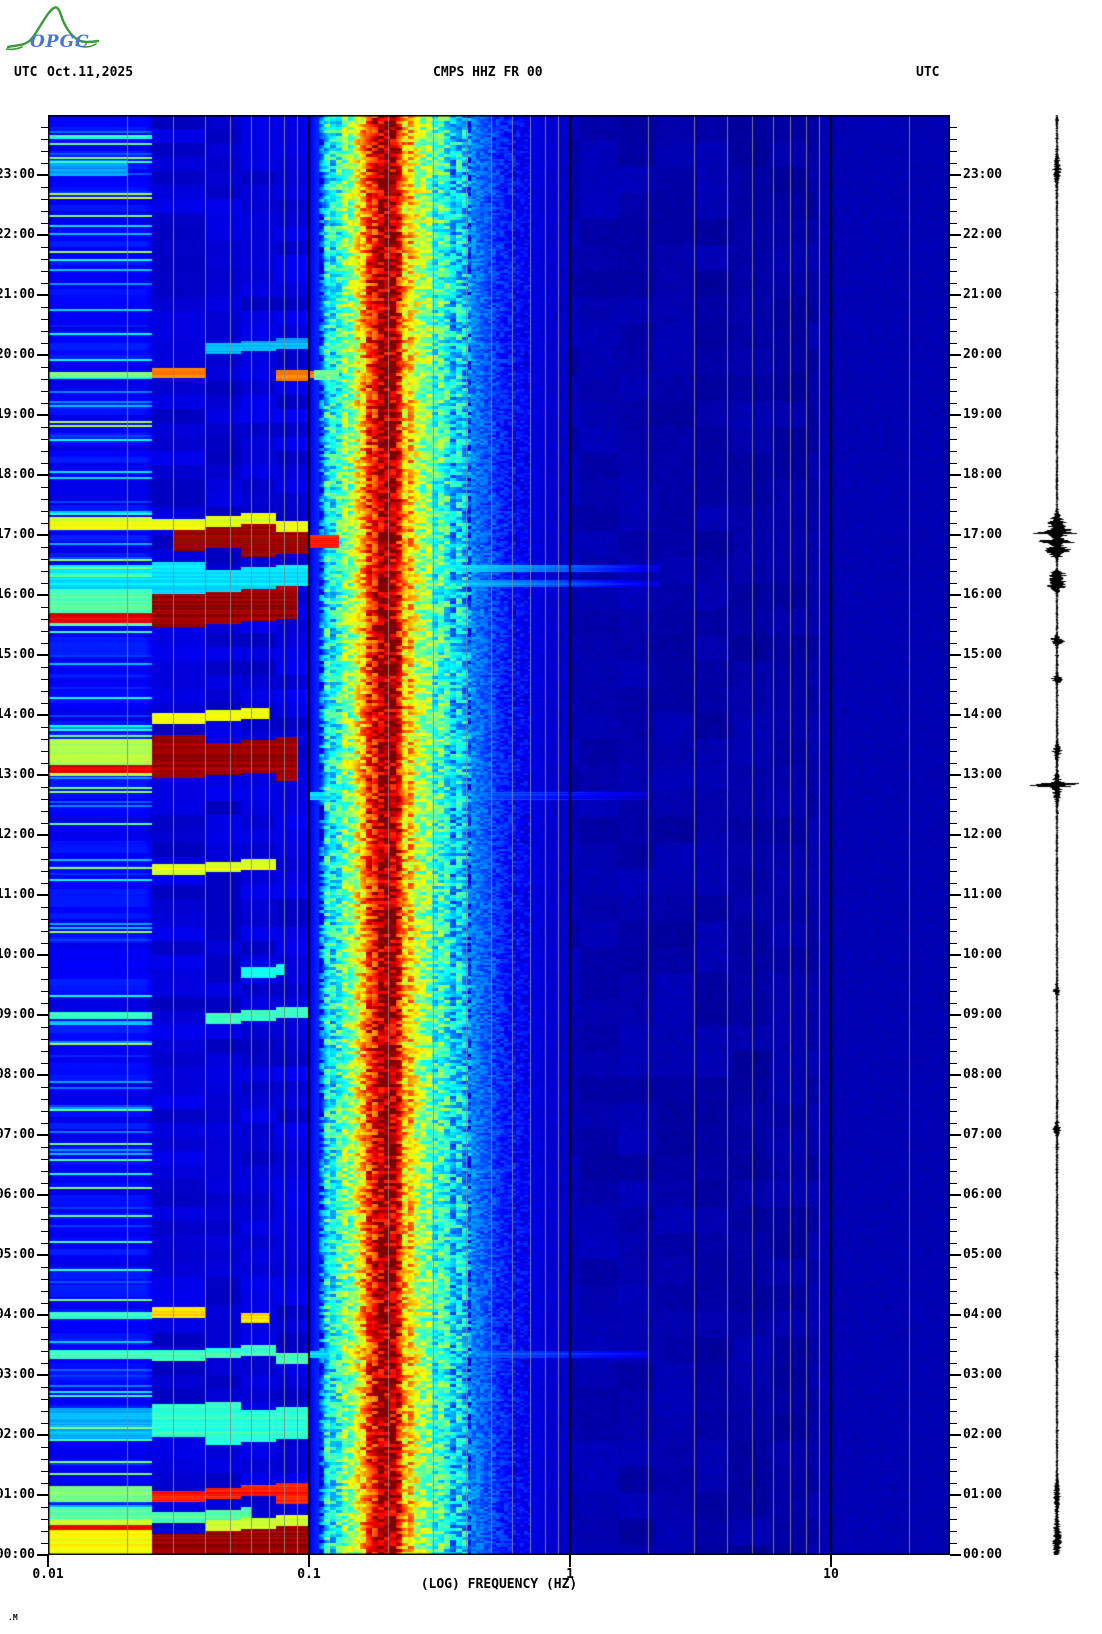  Describe the element at coordinates (983, 894) in the screenshot. I see `hour-label-right: 11:00` at that location.